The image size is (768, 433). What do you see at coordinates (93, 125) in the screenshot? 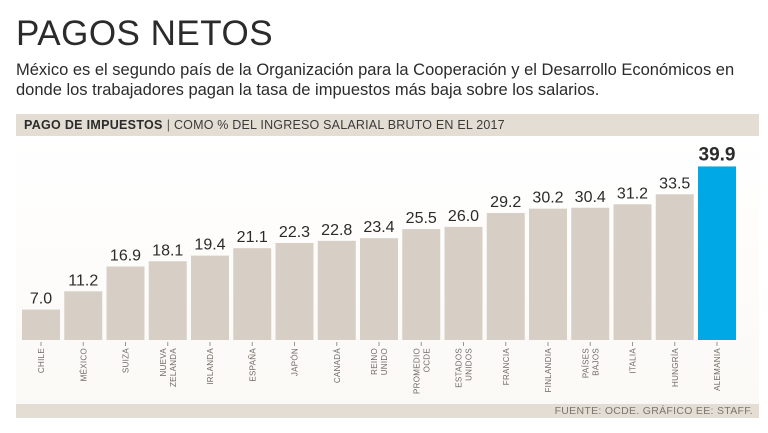
I see `chart-header-title: PAGO DE IMPUESTOS` at bounding box center [93, 125].